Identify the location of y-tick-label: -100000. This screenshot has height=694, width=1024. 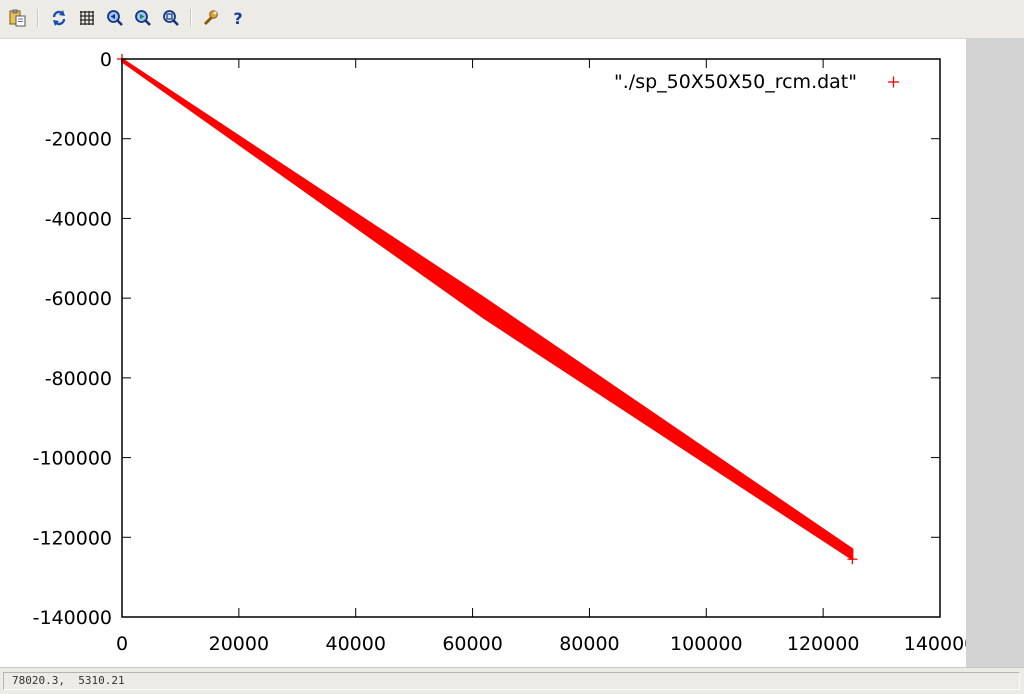
(72, 459).